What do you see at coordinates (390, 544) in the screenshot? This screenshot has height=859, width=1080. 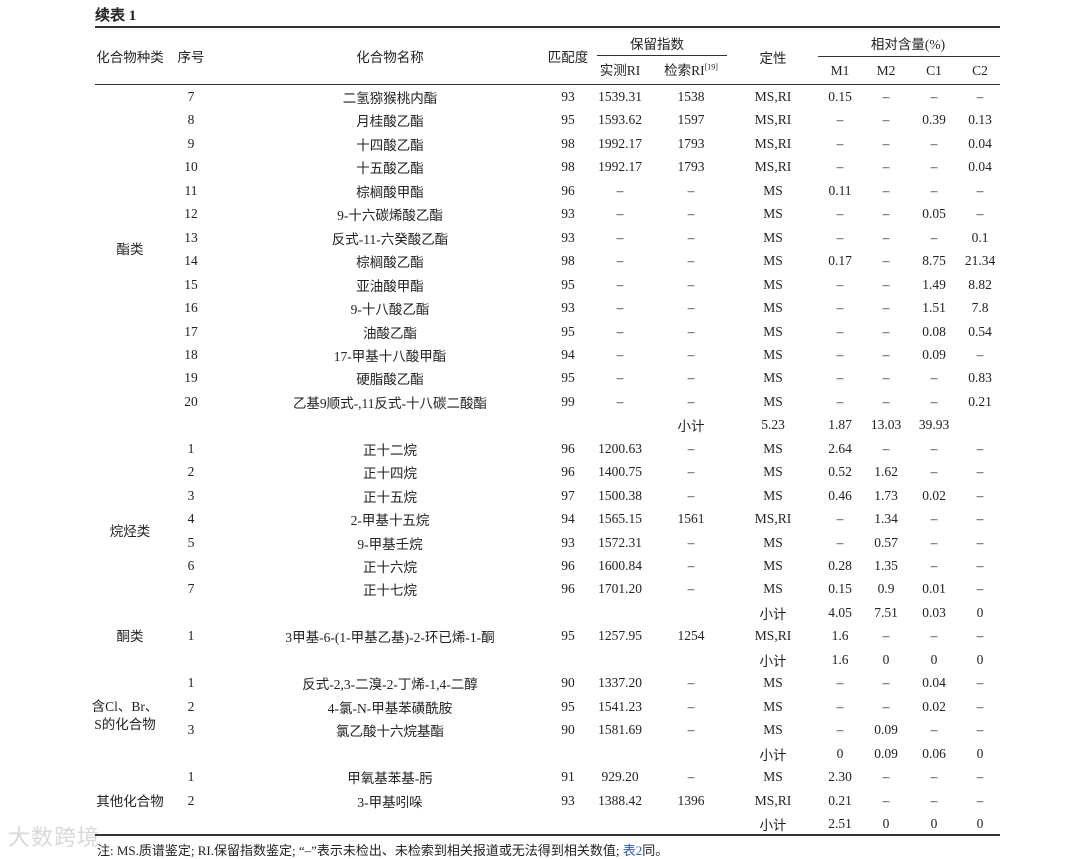 I see `cell-compound-name: 9-甲基壬烷` at bounding box center [390, 544].